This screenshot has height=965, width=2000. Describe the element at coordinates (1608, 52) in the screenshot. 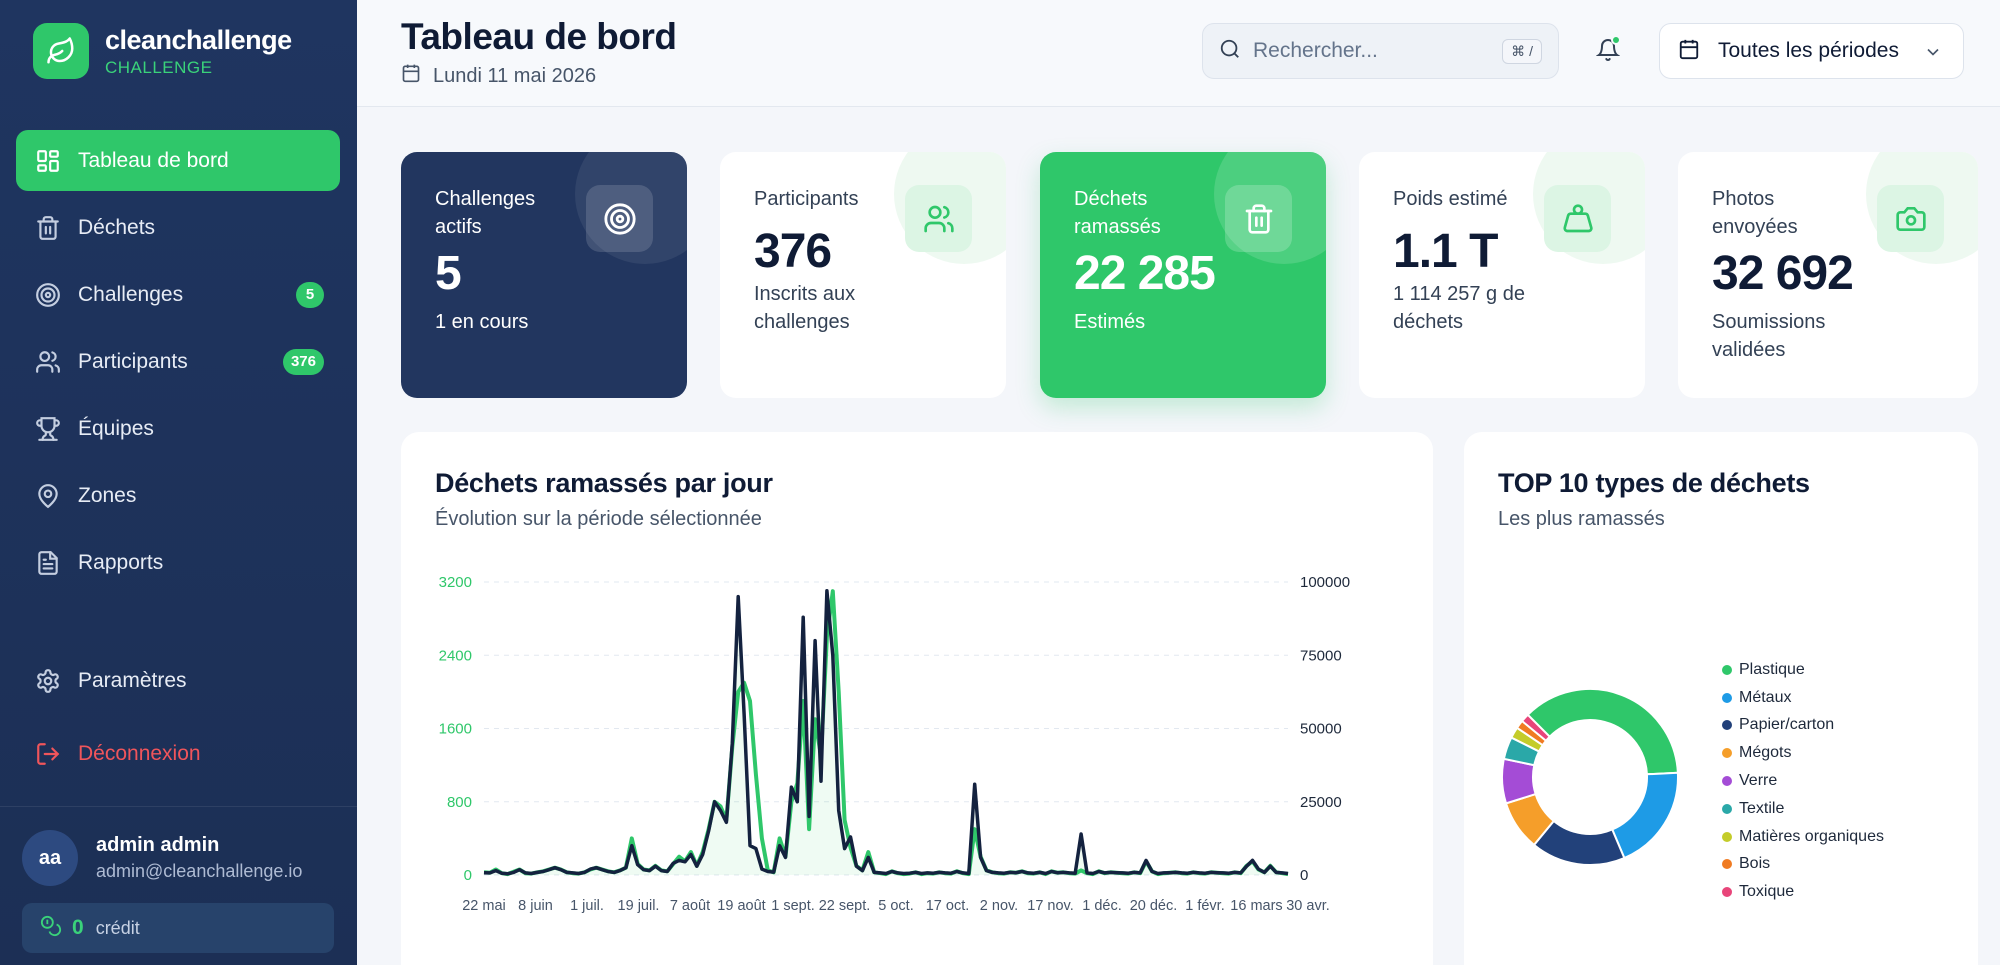

I see `notifications-button` at that location.